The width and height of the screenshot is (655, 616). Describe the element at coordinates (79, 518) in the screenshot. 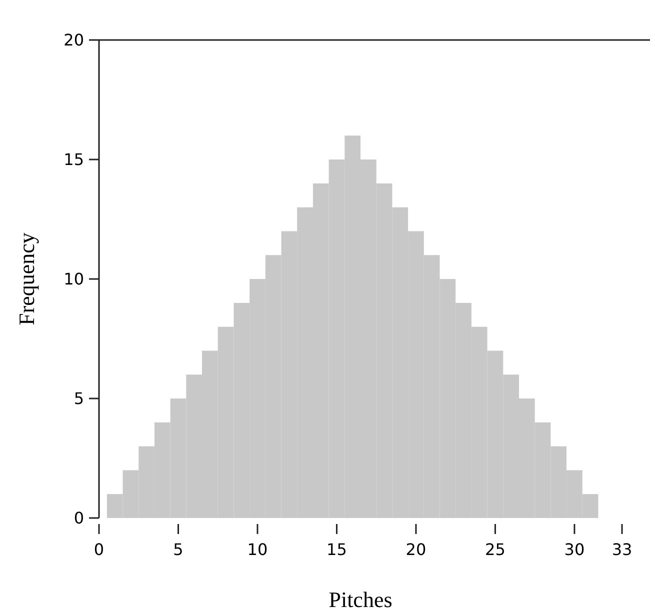

I see `y-tick-label: 0` at that location.